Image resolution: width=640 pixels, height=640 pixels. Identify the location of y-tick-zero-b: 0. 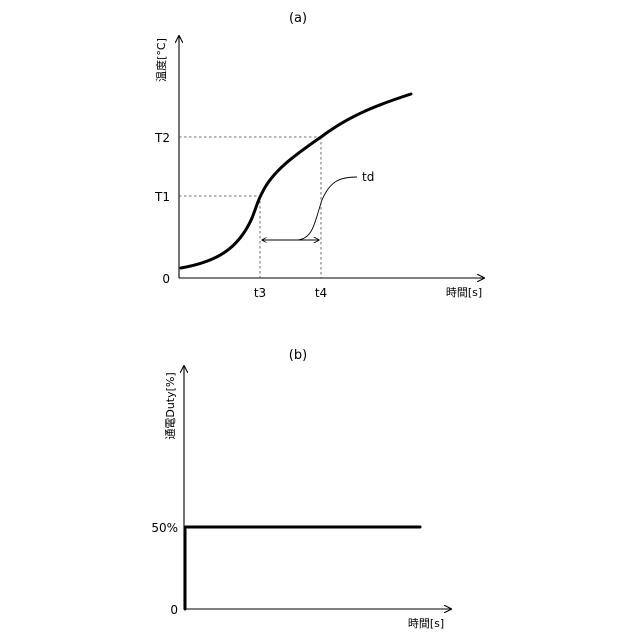
(174, 610).